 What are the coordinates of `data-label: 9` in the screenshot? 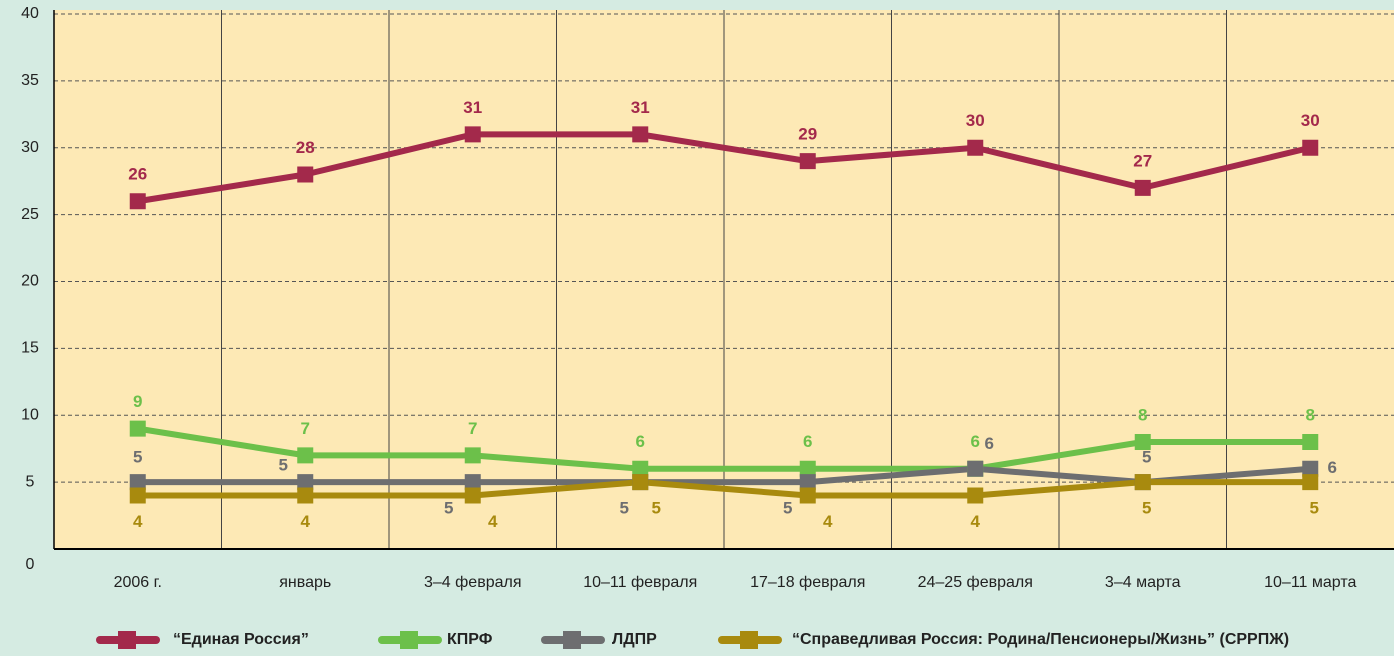 It's located at (137, 401).